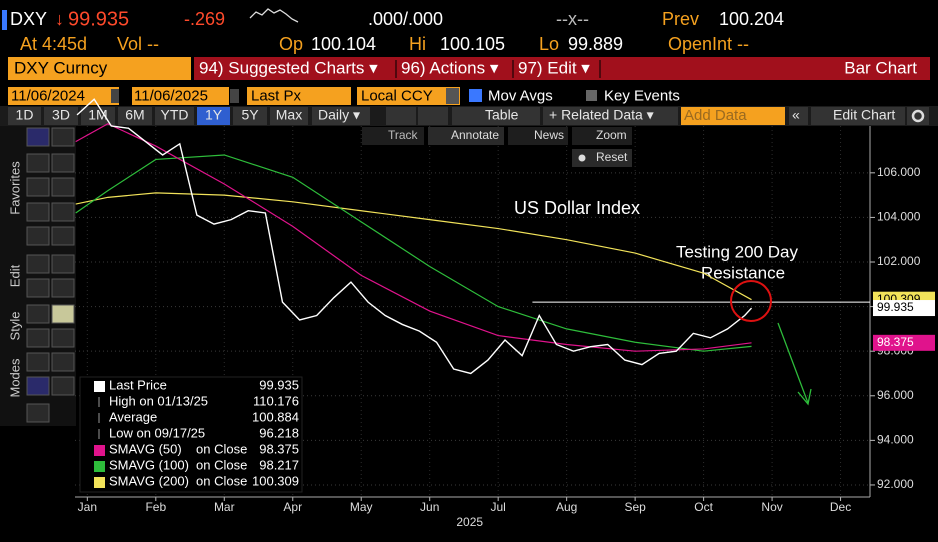 This screenshot has width=938, height=542. I want to click on side-tab: Modes, so click(14, 378).